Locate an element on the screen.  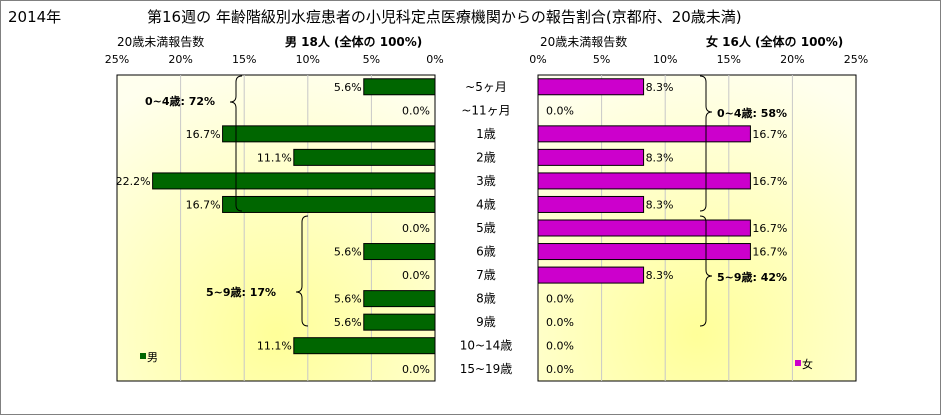
female-legend-swatch is located at coordinates (798, 363).